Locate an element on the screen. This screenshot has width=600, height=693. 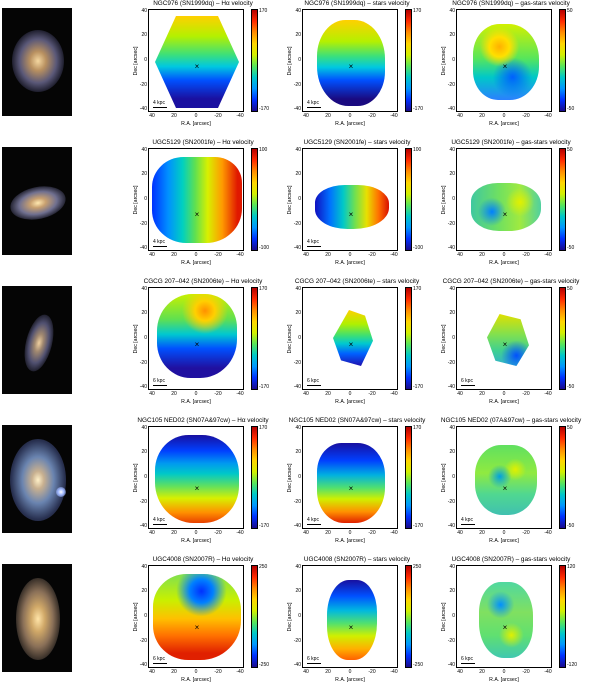
panel-title: NGC976 (SN1999dq) – Hα velocity is located at coordinates (203, 3).